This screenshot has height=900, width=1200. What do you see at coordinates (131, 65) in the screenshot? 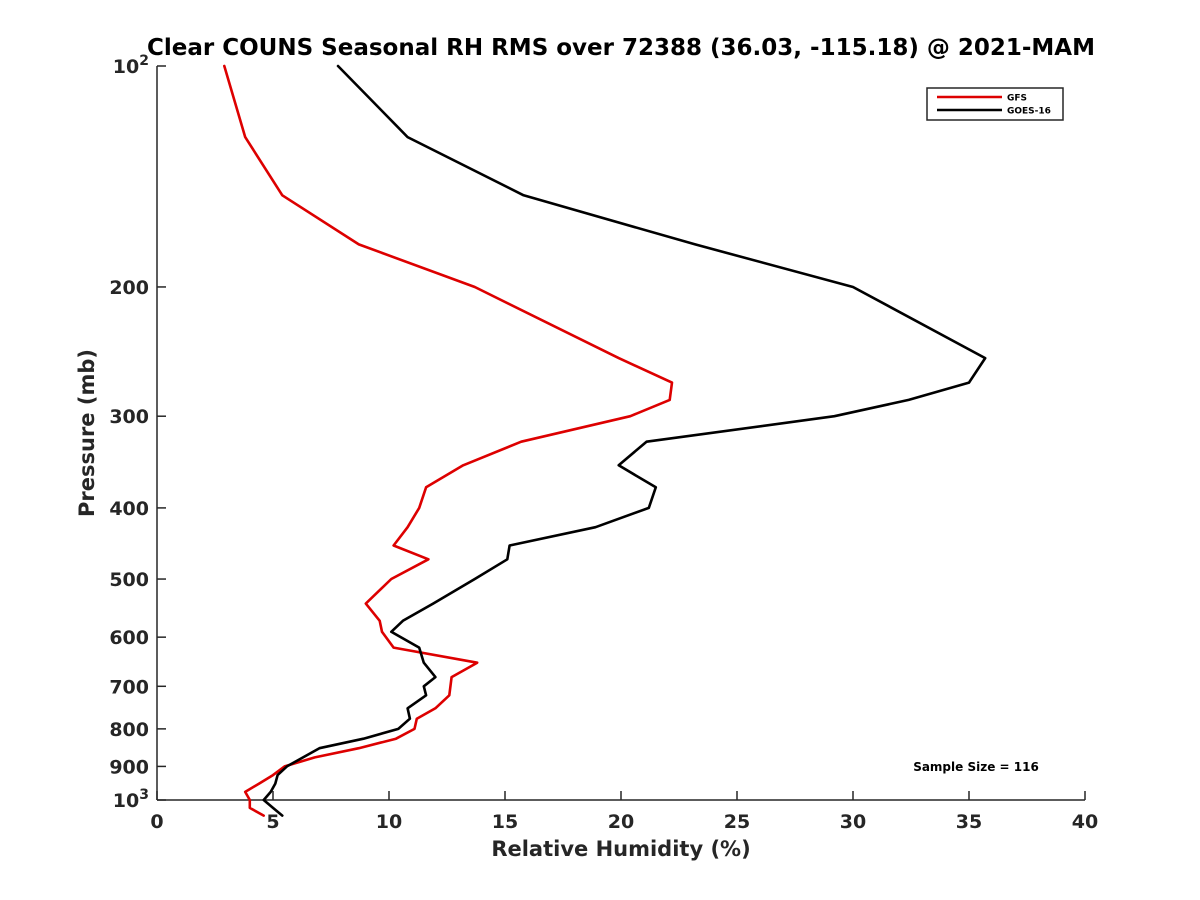
I see `y-tick-label: 10²` at bounding box center [131, 65].